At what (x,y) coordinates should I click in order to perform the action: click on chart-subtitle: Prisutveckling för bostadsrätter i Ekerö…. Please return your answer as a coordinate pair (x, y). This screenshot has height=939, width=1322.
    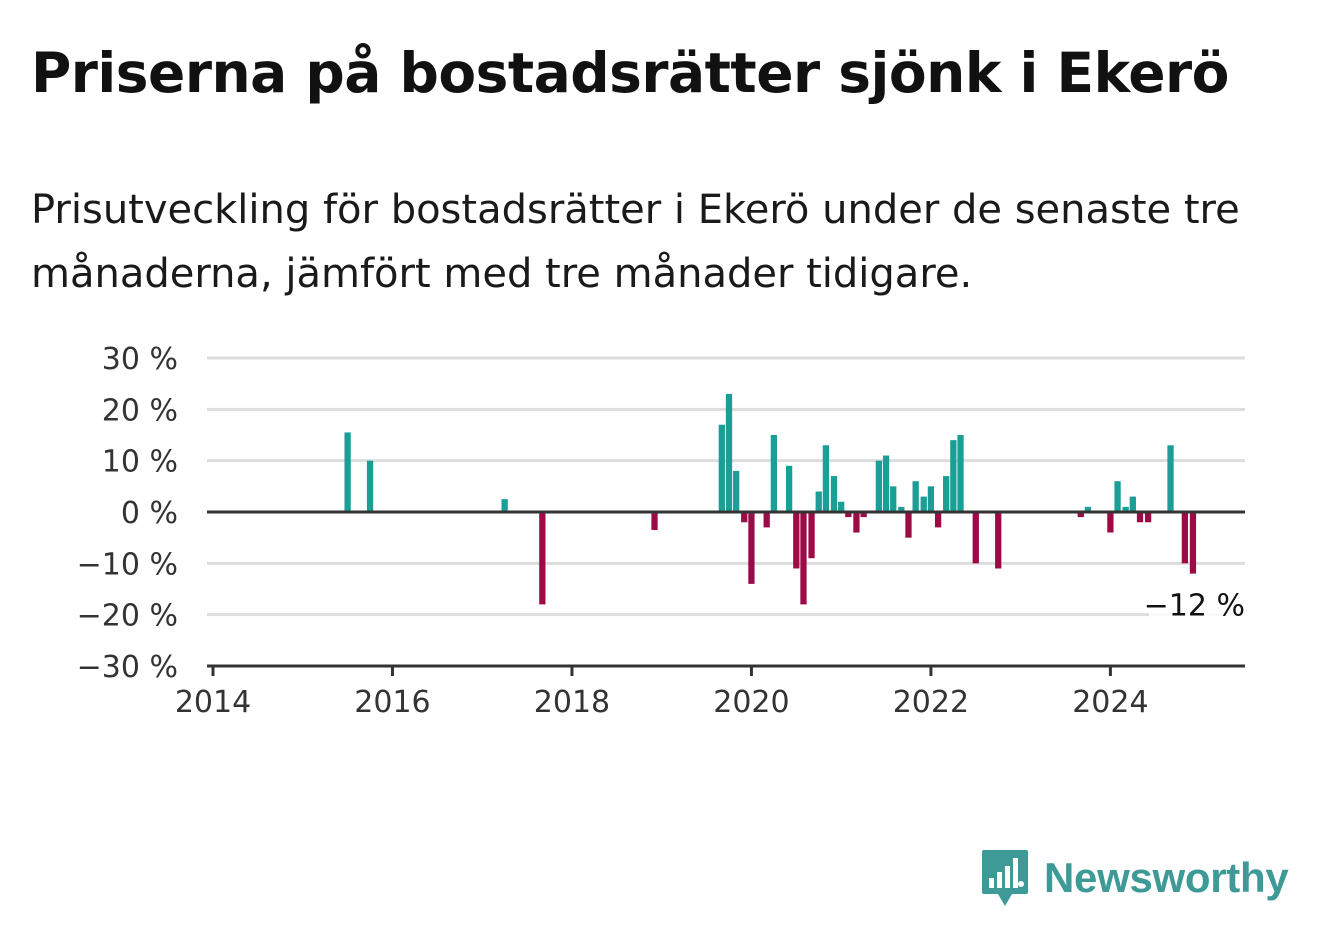
    Looking at the image, I should click on (635, 242).